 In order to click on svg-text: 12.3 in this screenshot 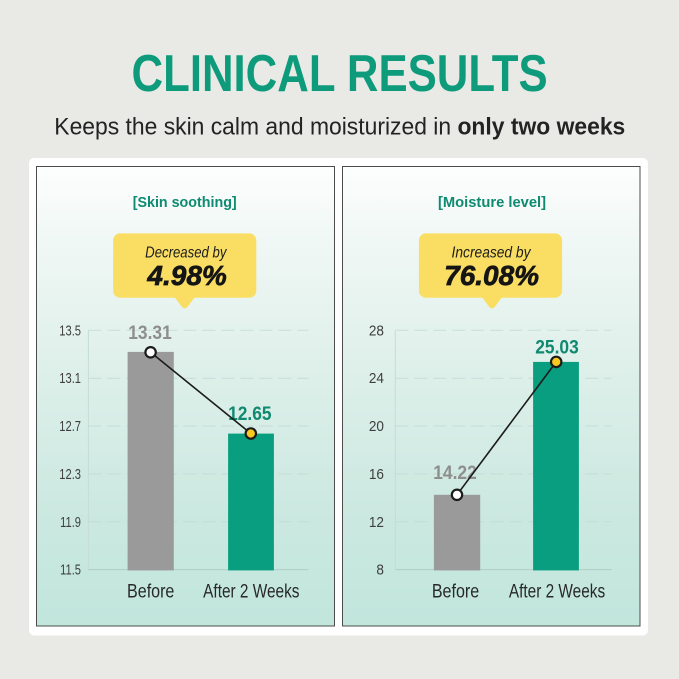, I will do `click(70, 474)`.